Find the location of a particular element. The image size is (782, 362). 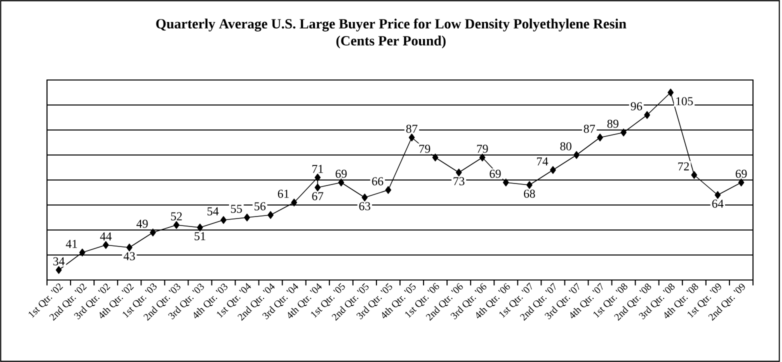

data-label: 67 is located at coordinates (318, 196).